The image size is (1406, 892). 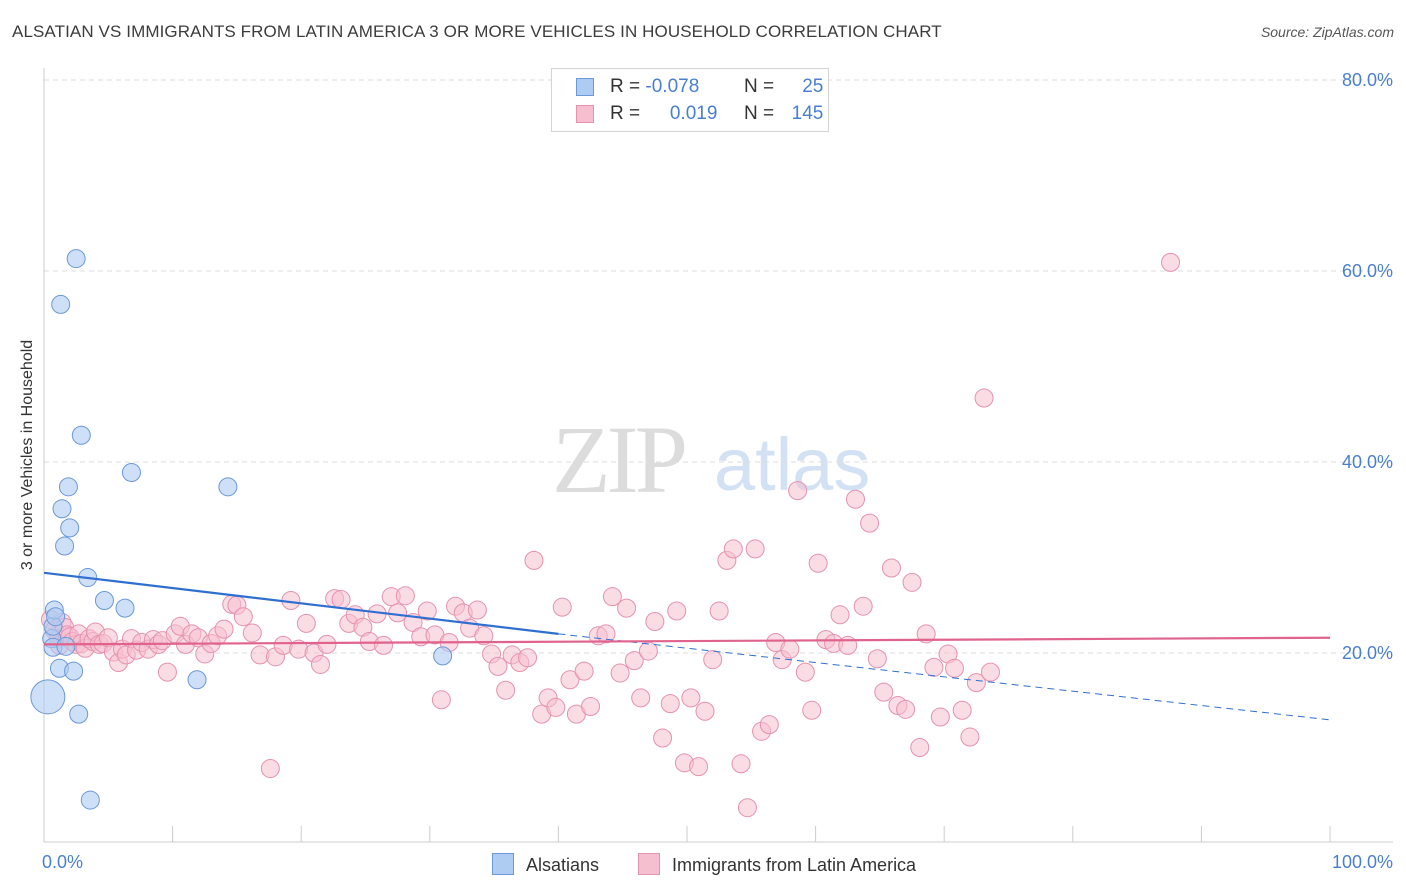 I want to click on legend-n-value: 25, so click(x=813, y=86).